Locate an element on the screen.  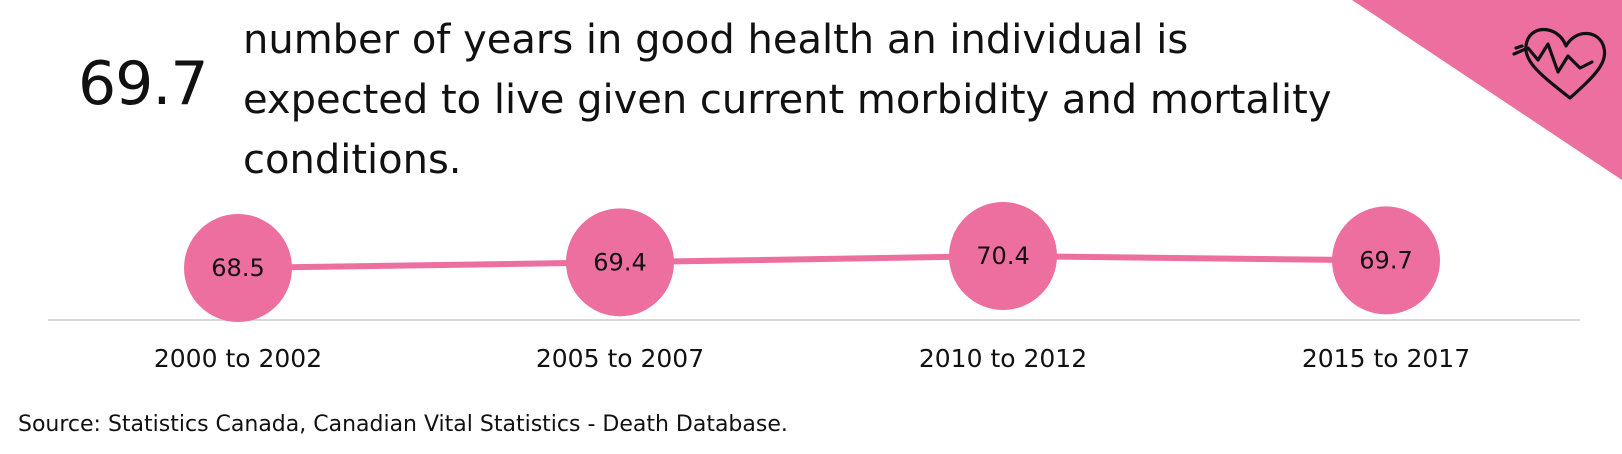
headline-value: 69.7 is located at coordinates (143, 84).